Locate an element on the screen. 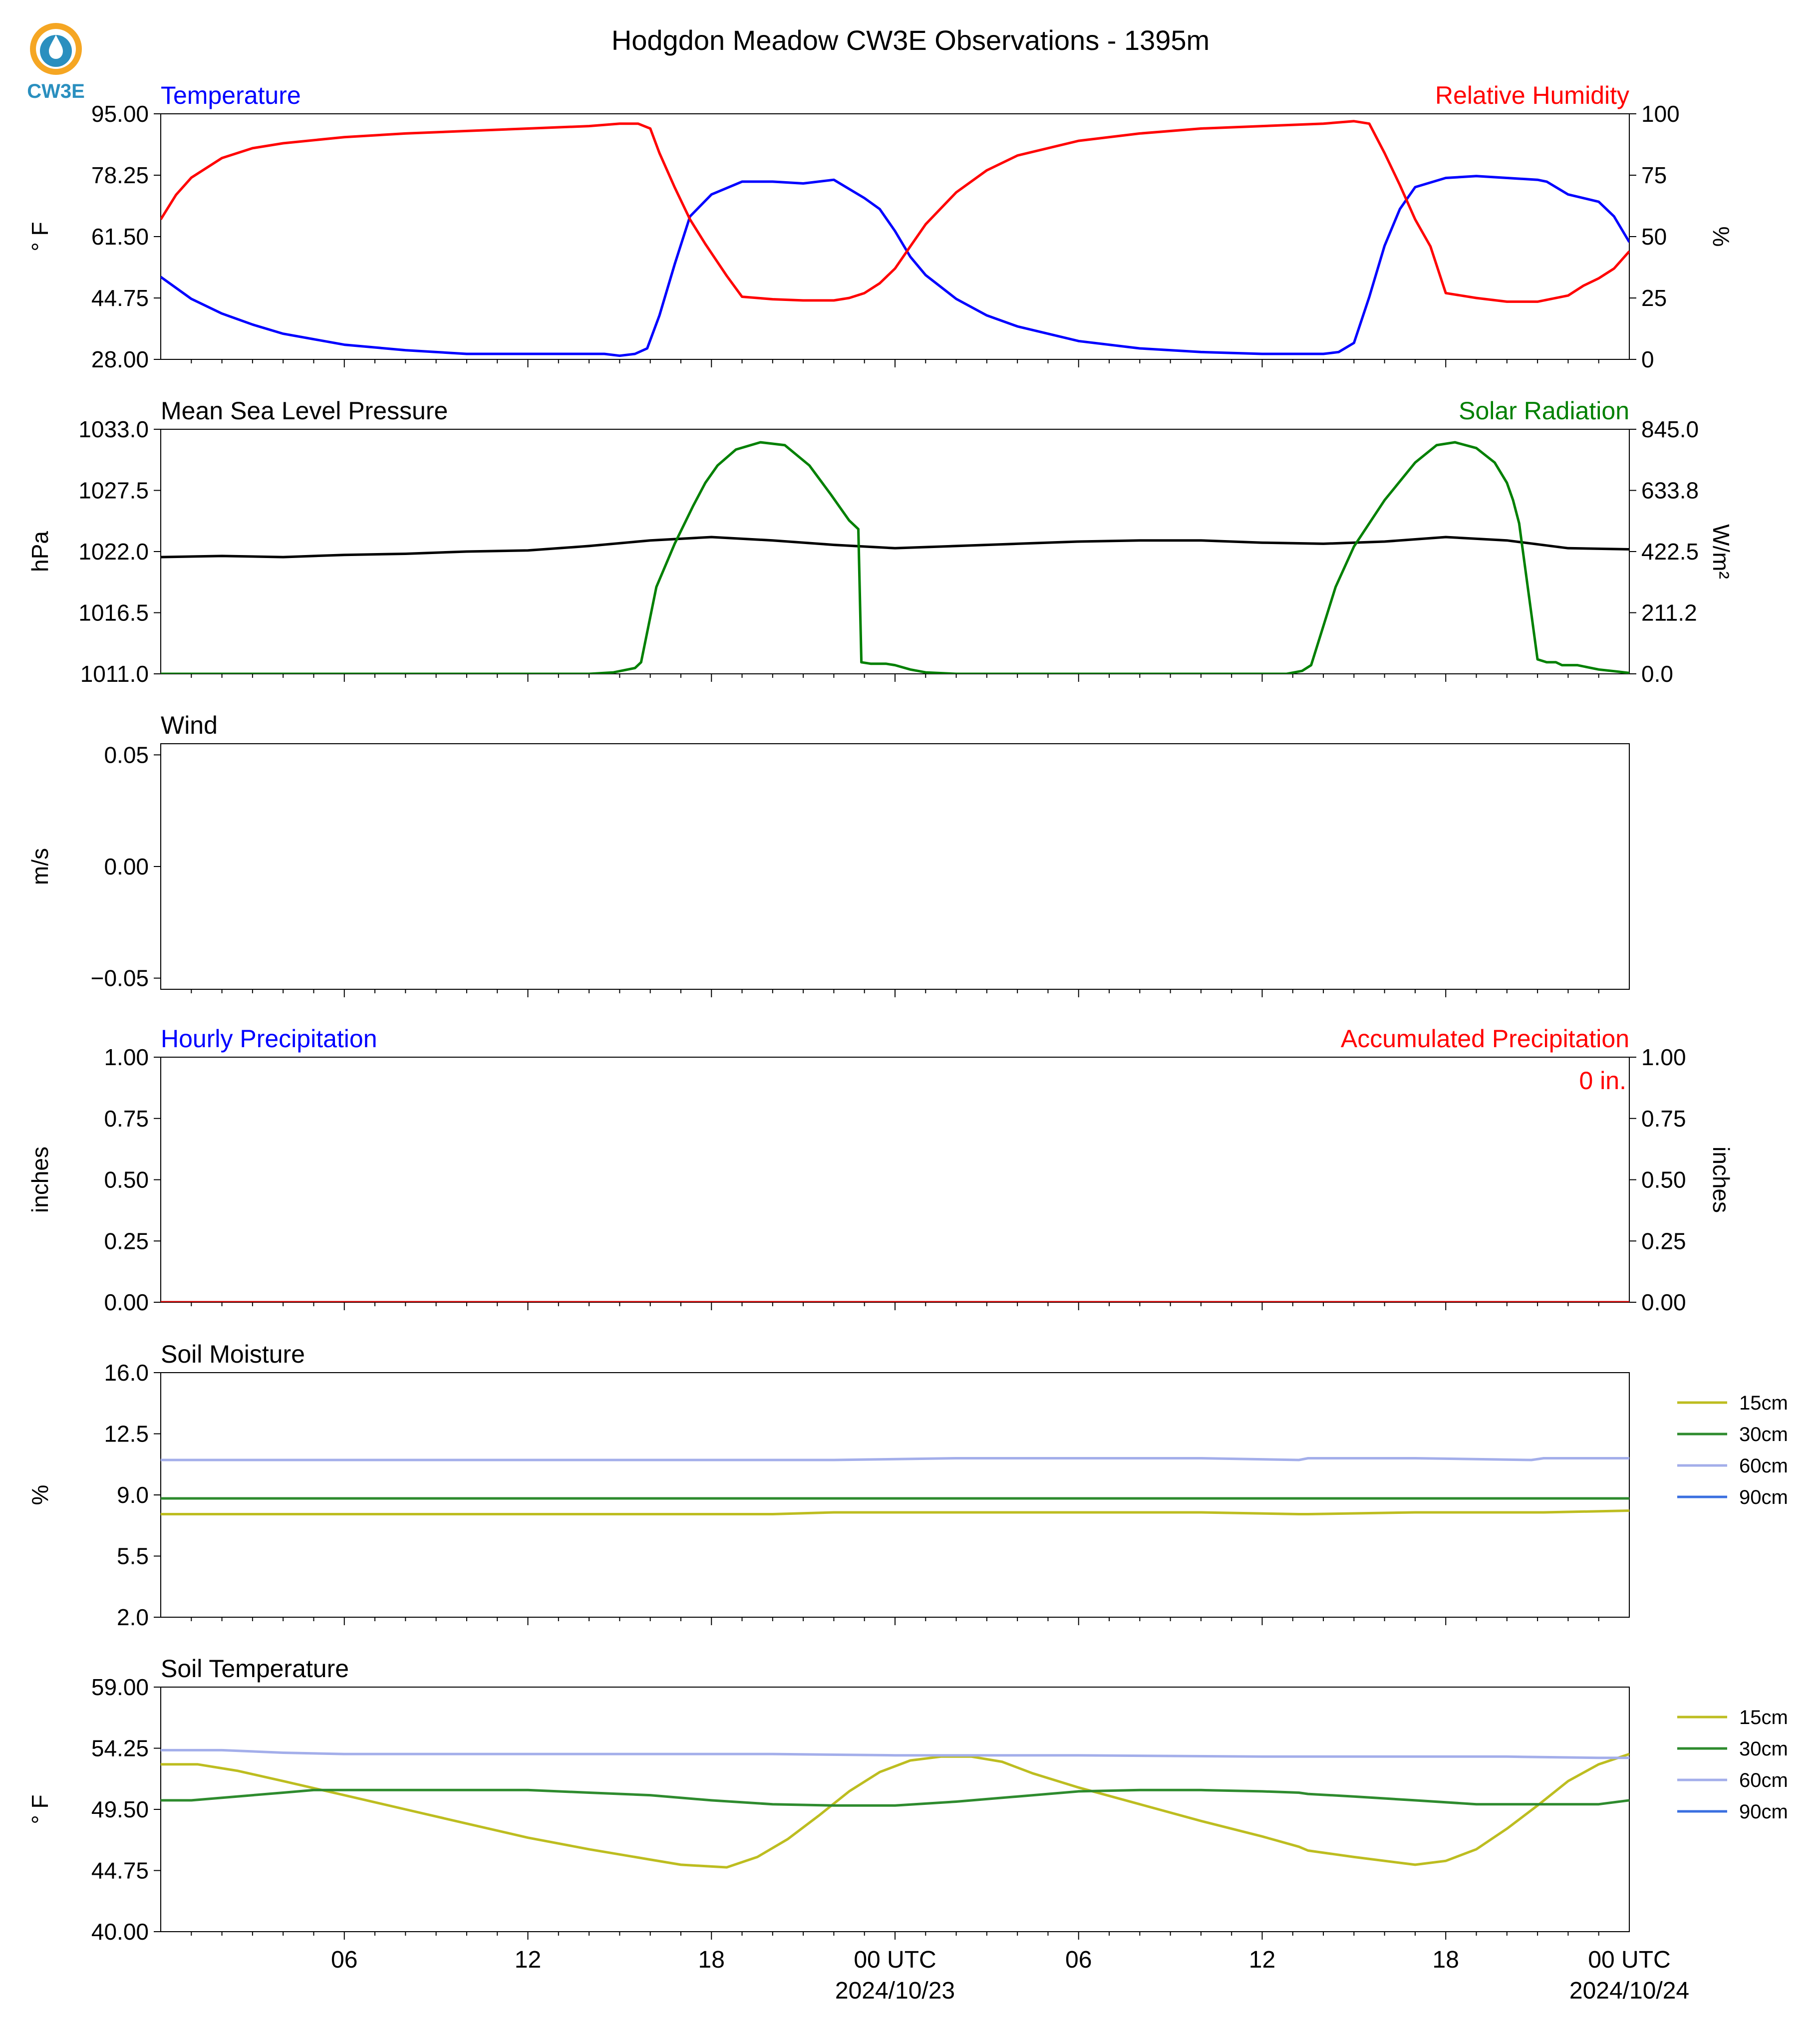  panel-title-left: Temperature is located at coordinates (231, 95).